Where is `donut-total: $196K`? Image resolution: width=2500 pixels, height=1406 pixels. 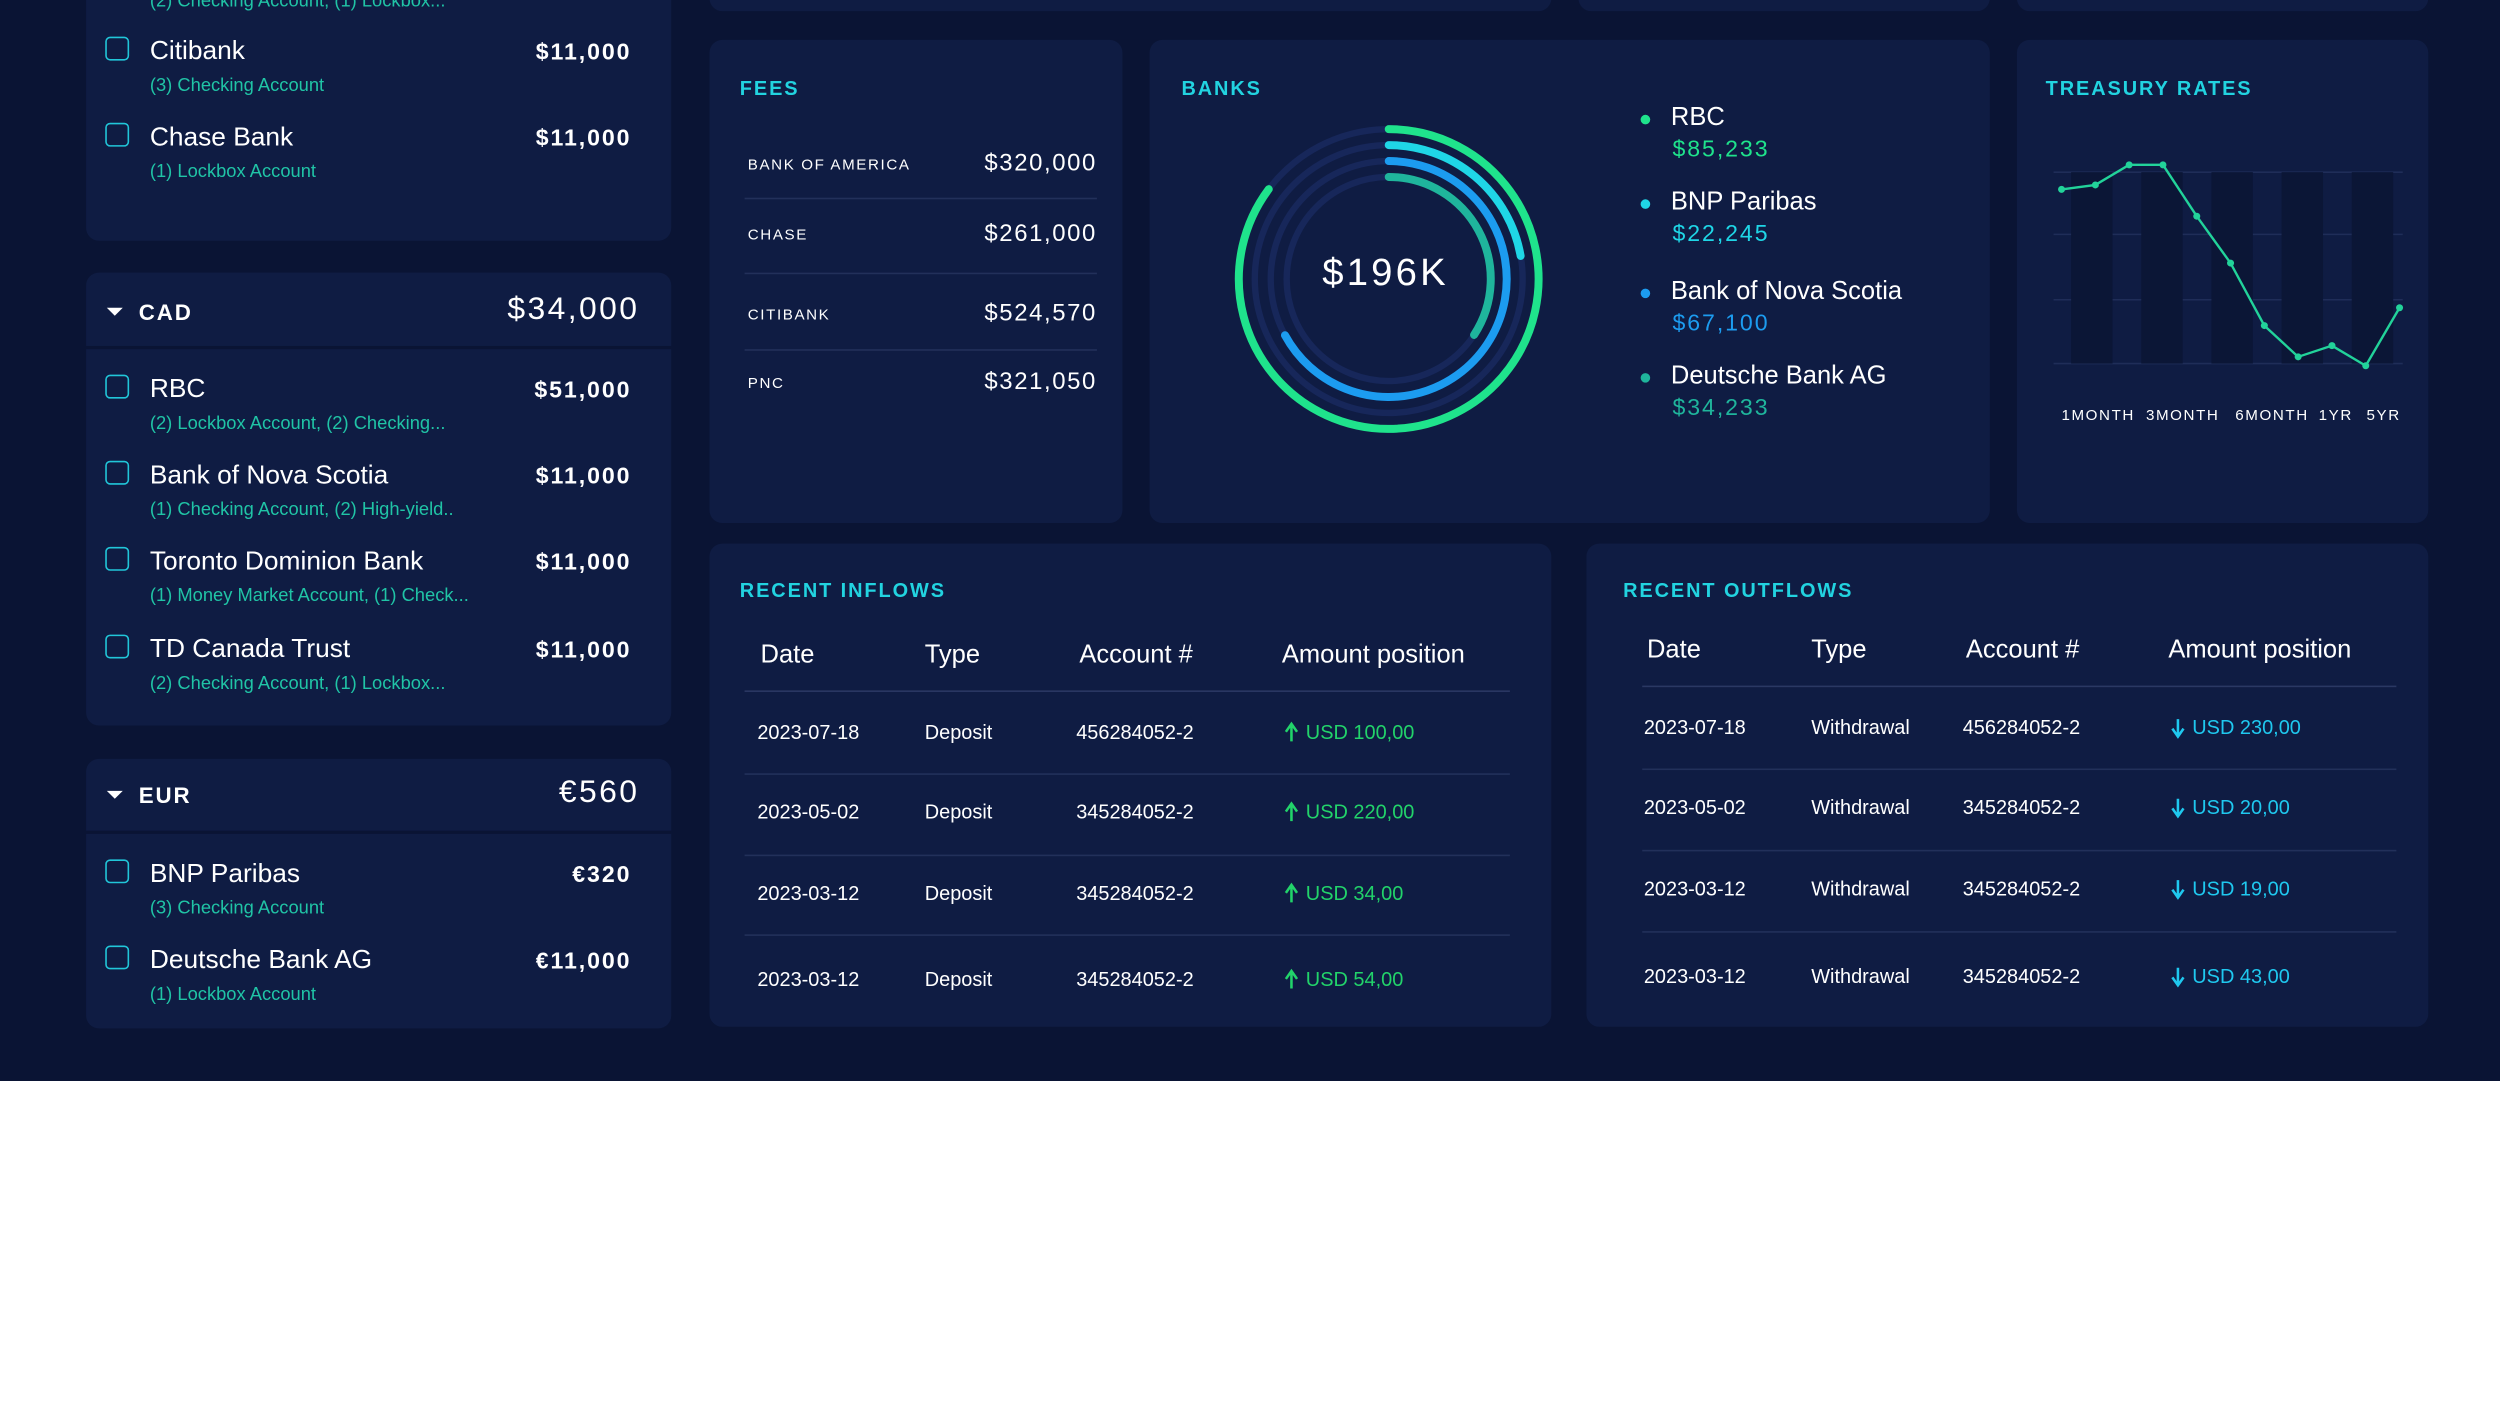
donut-total: $196K is located at coordinates (1385, 273).